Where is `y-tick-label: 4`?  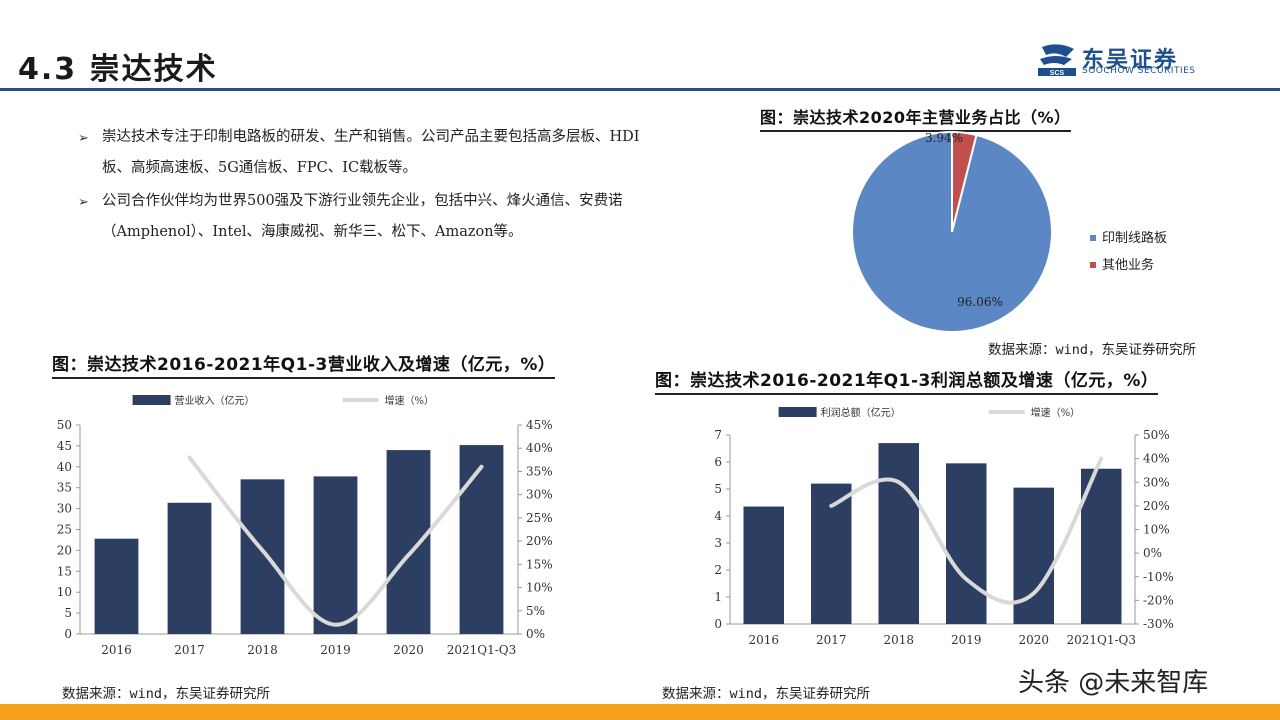 y-tick-label: 4 is located at coordinates (718, 516).